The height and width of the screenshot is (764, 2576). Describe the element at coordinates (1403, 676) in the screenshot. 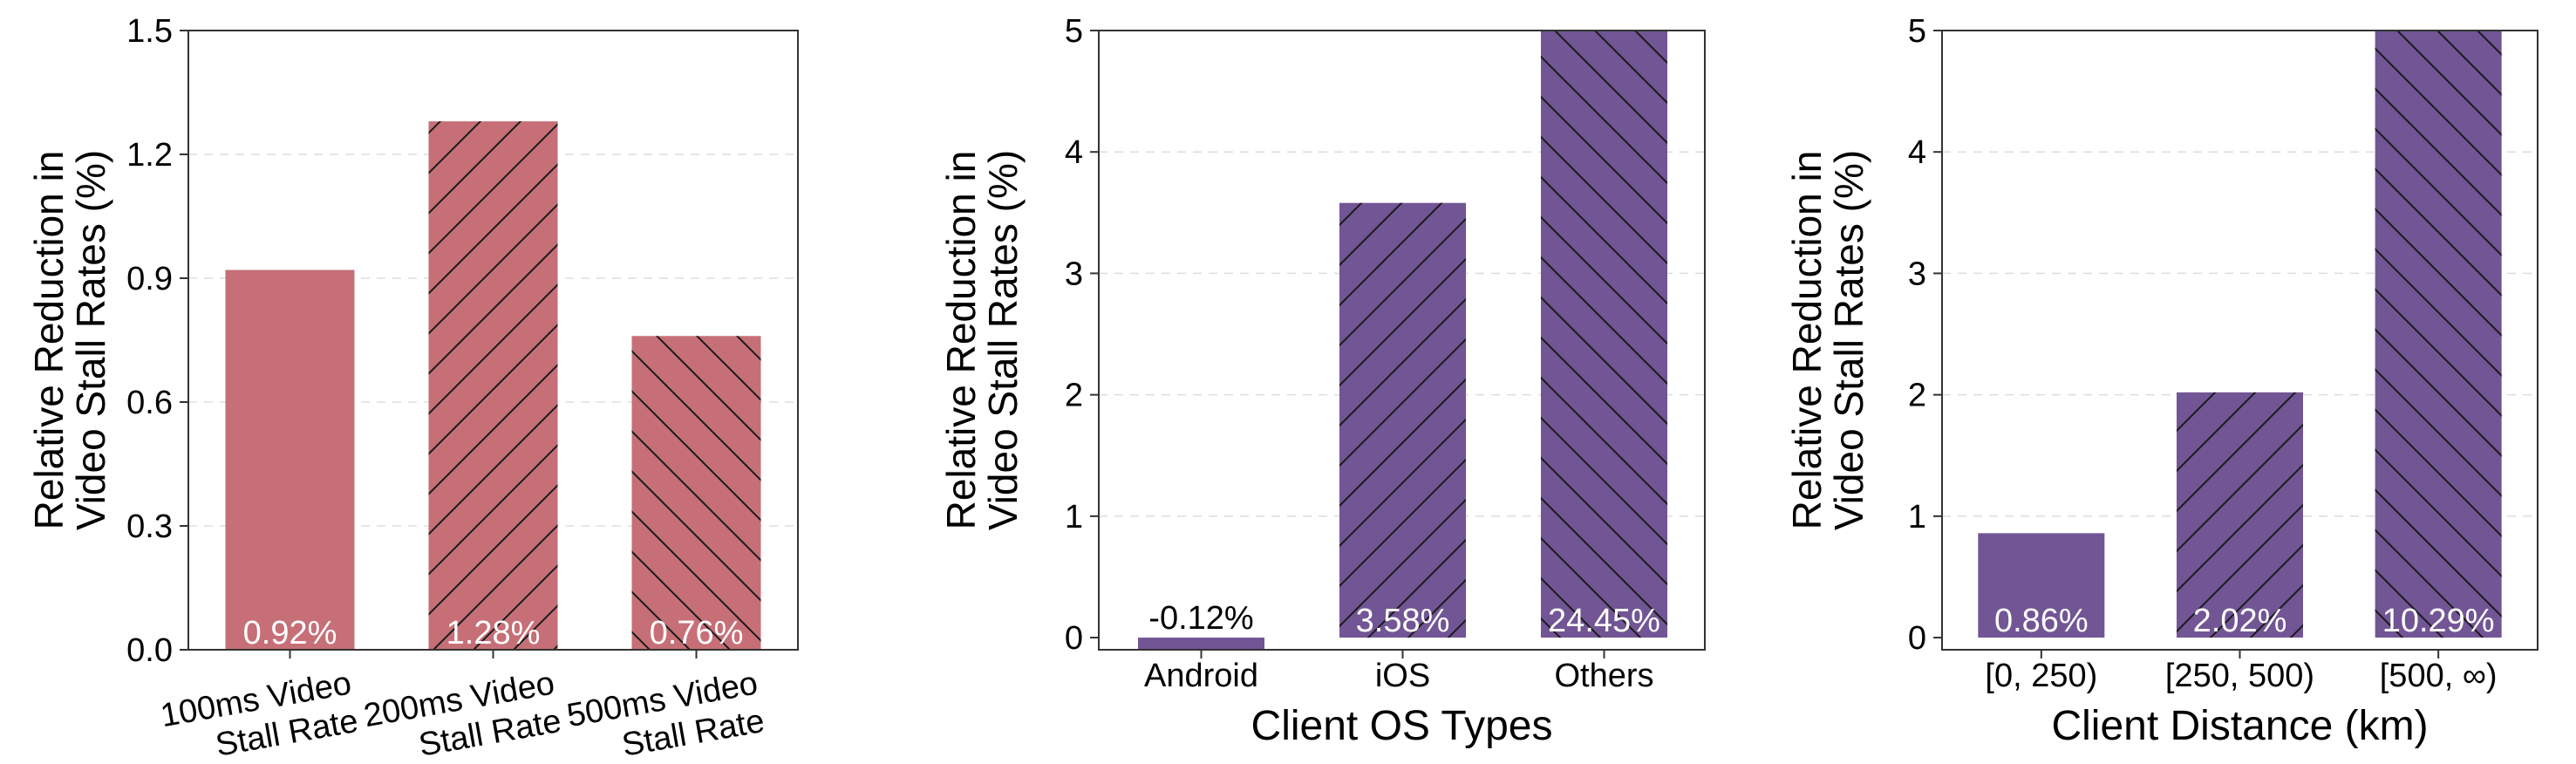

I see `x-tick-label: iOS` at that location.